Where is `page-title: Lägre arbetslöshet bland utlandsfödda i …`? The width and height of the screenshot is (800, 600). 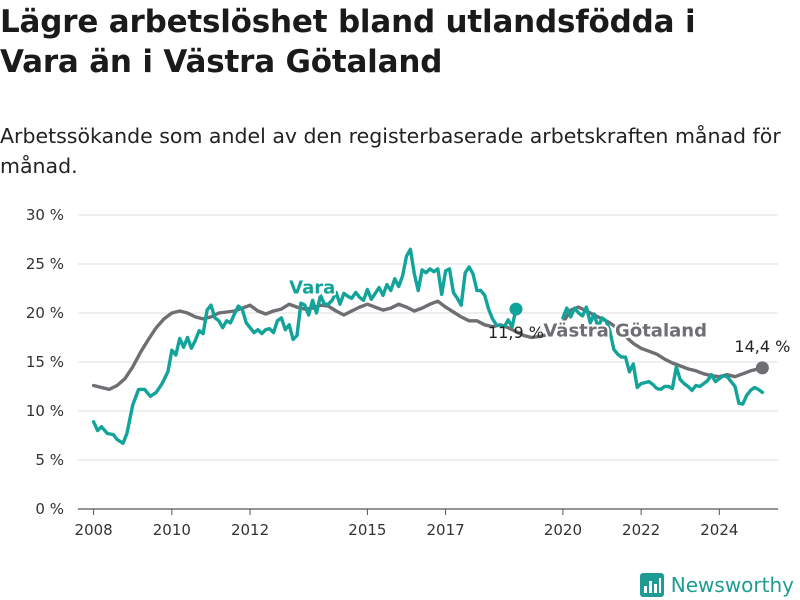 page-title: Lägre arbetslöshet bland utlandsfödda i … is located at coordinates (348, 42).